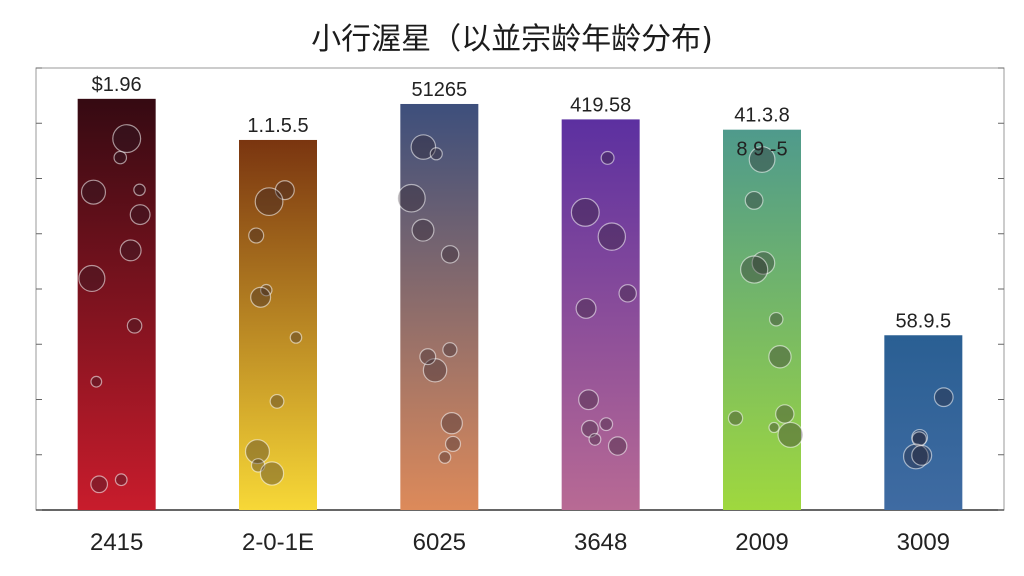 The width and height of the screenshot is (1024, 576). What do you see at coordinates (117, 85) in the screenshot?
I see `data-label: $1.96` at bounding box center [117, 85].